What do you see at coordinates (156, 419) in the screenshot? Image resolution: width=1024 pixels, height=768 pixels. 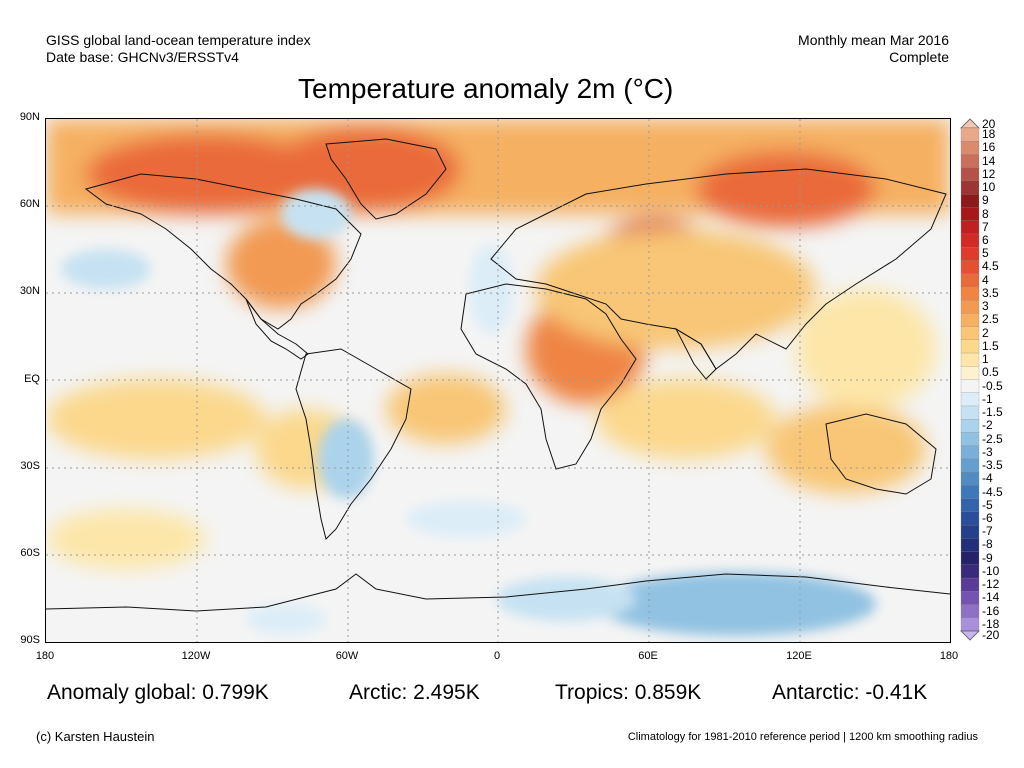 I see `pacific-warm-patch` at bounding box center [156, 419].